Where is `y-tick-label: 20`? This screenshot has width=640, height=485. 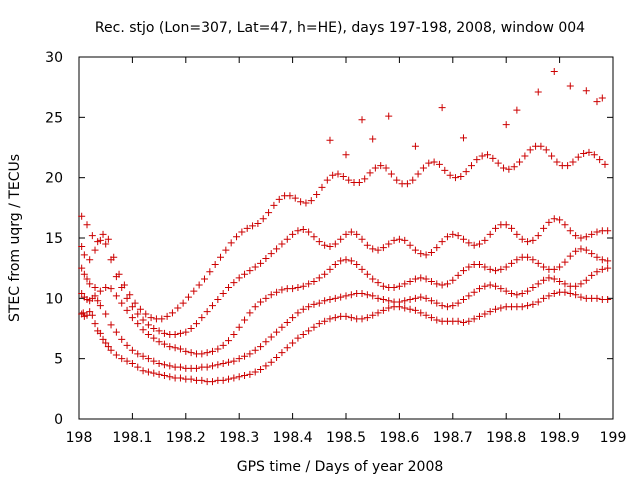 y-tick-label: 20 is located at coordinates (54, 179).